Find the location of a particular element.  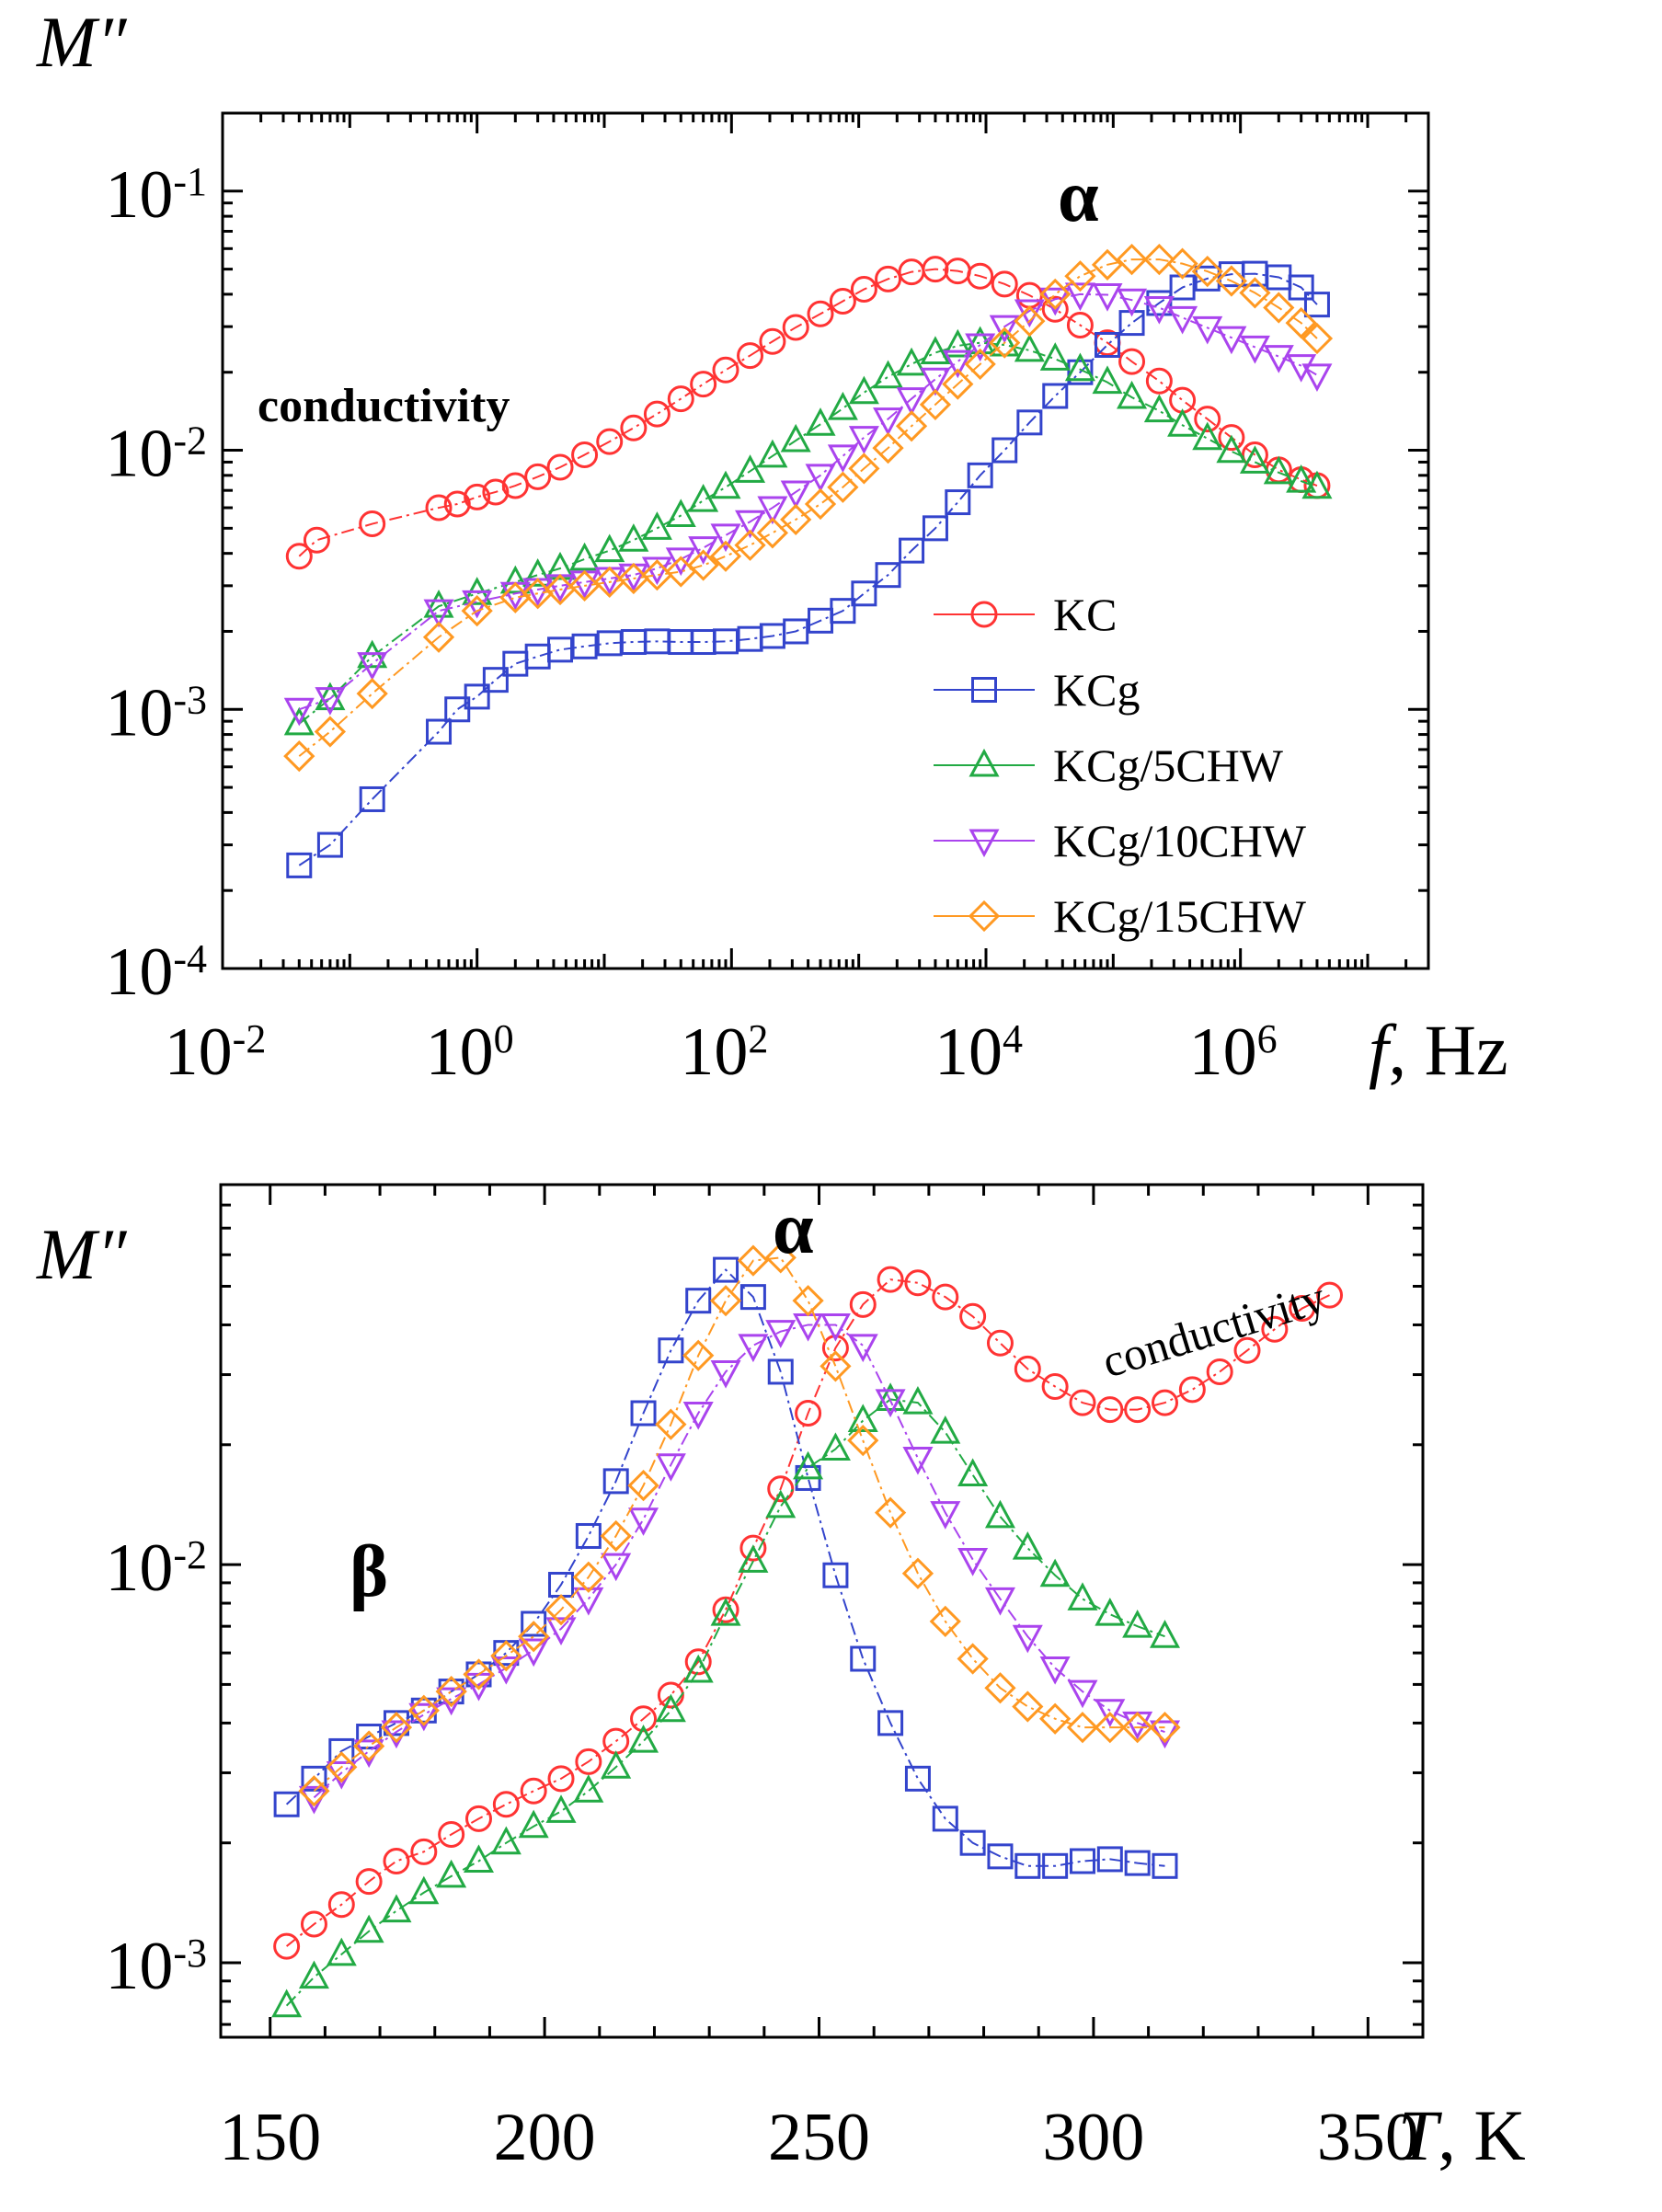

x-tick-label: 10⁴ is located at coordinates (979, 1052).